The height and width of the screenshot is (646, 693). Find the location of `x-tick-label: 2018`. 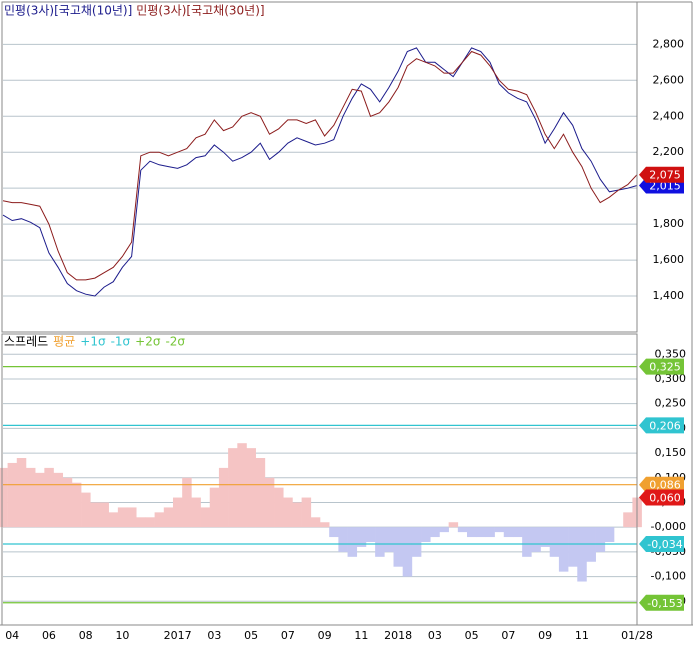

x-tick-label: 2018 is located at coordinates (398, 635).